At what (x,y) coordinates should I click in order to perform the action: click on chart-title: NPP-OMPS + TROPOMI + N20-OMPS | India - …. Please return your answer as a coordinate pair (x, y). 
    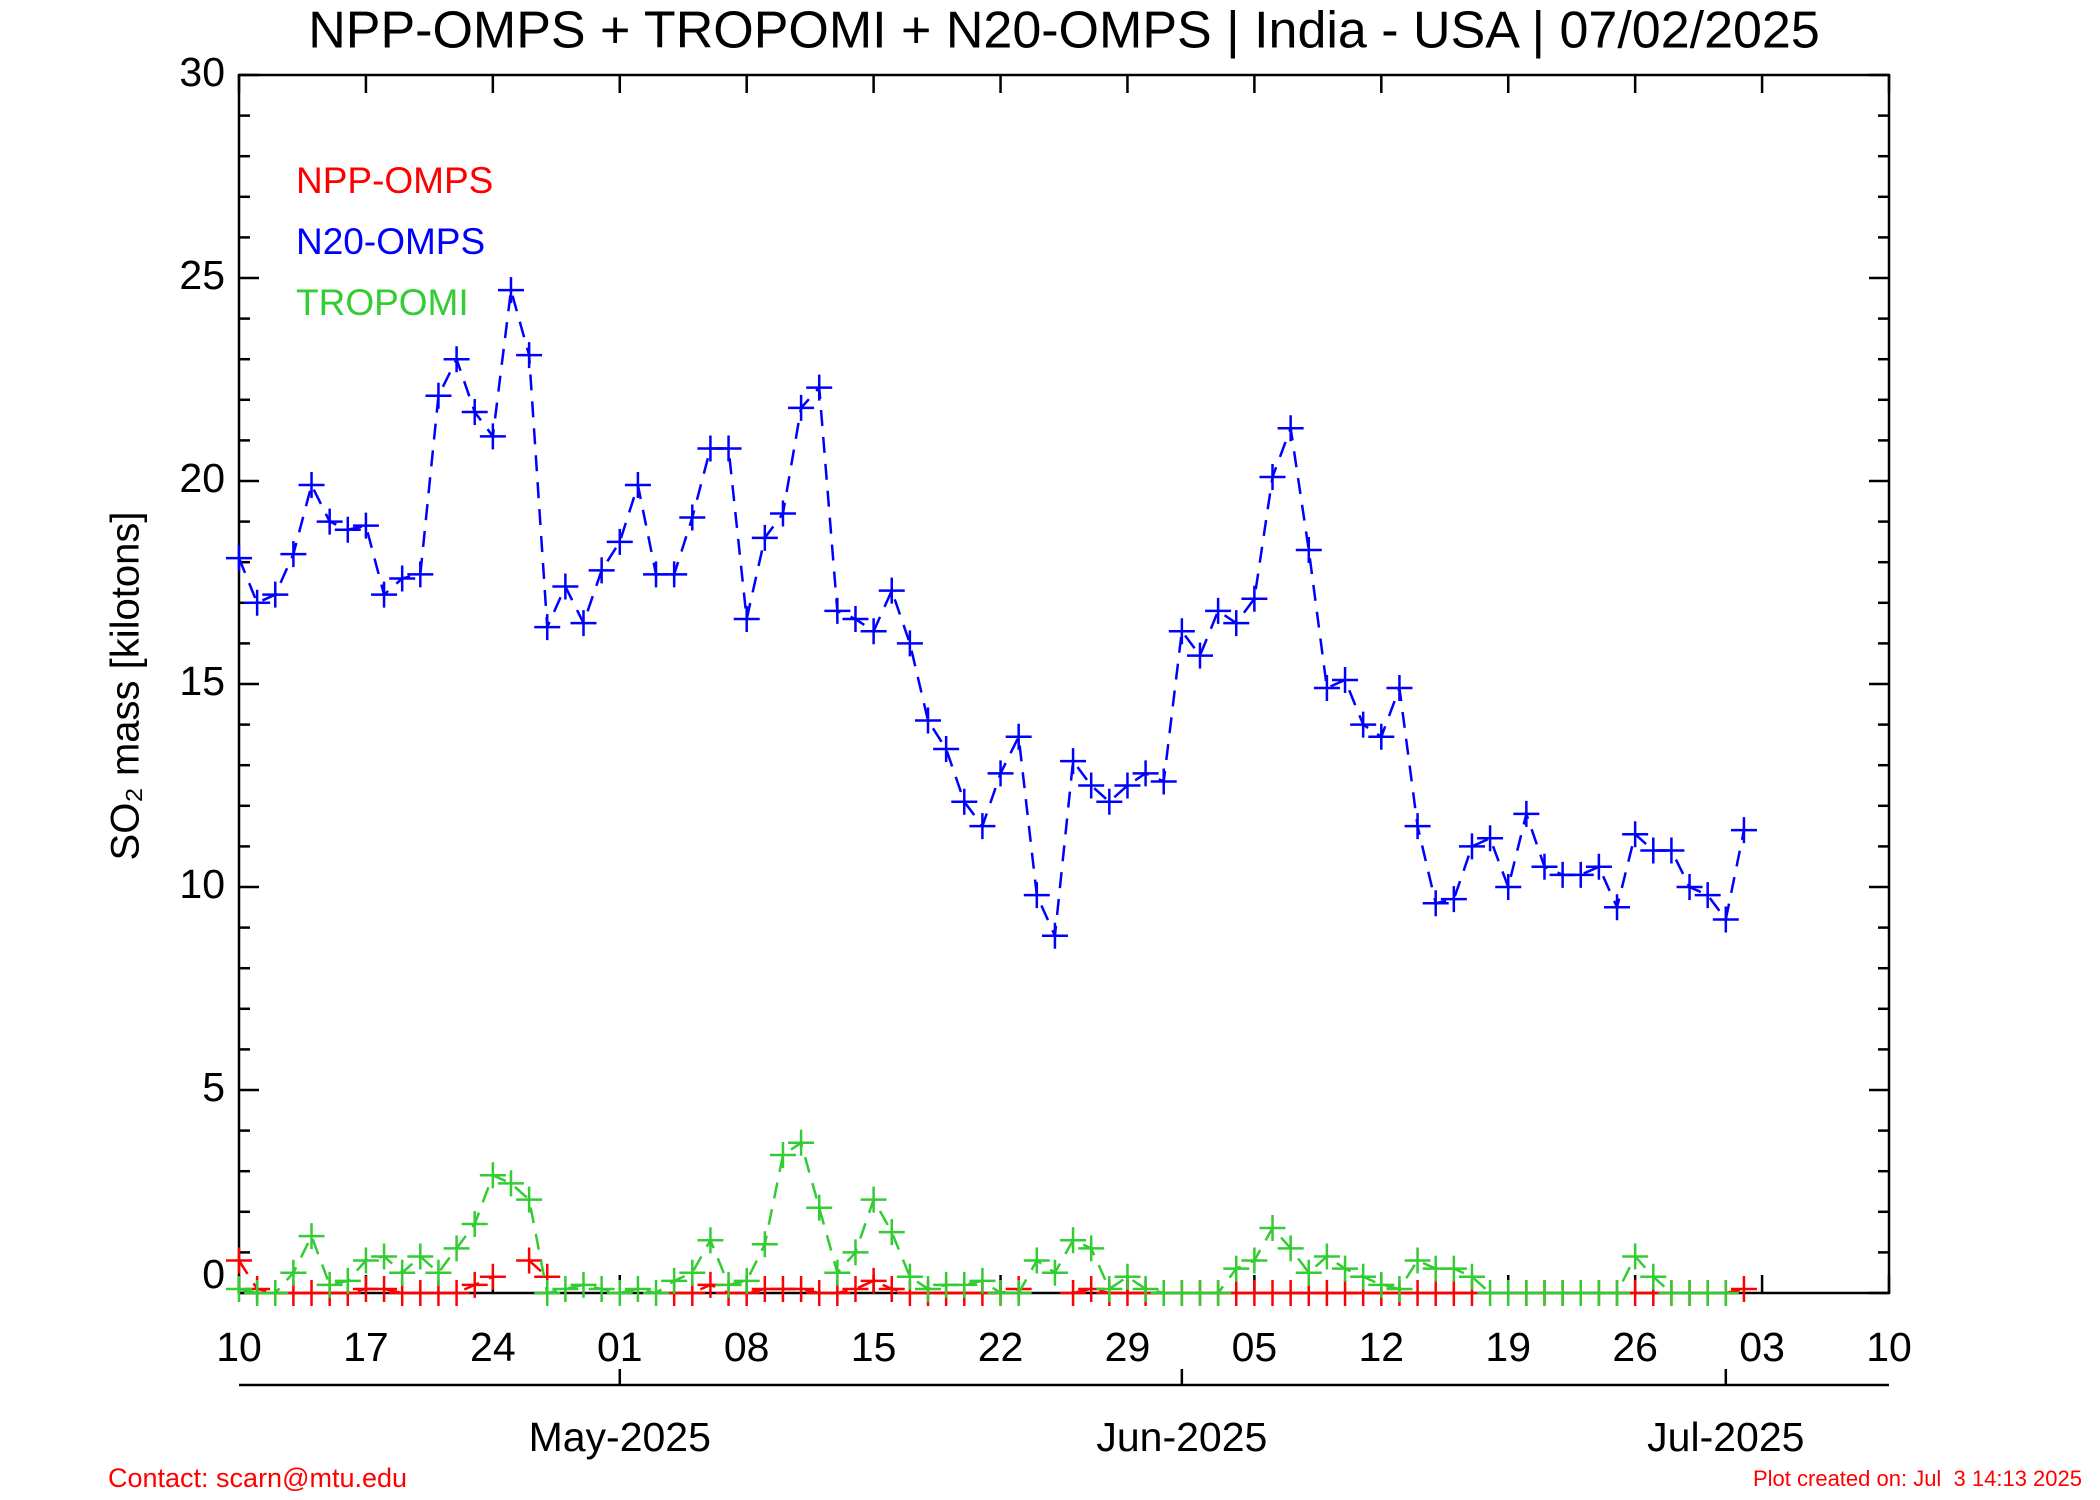
    Looking at the image, I should click on (1064, 31).